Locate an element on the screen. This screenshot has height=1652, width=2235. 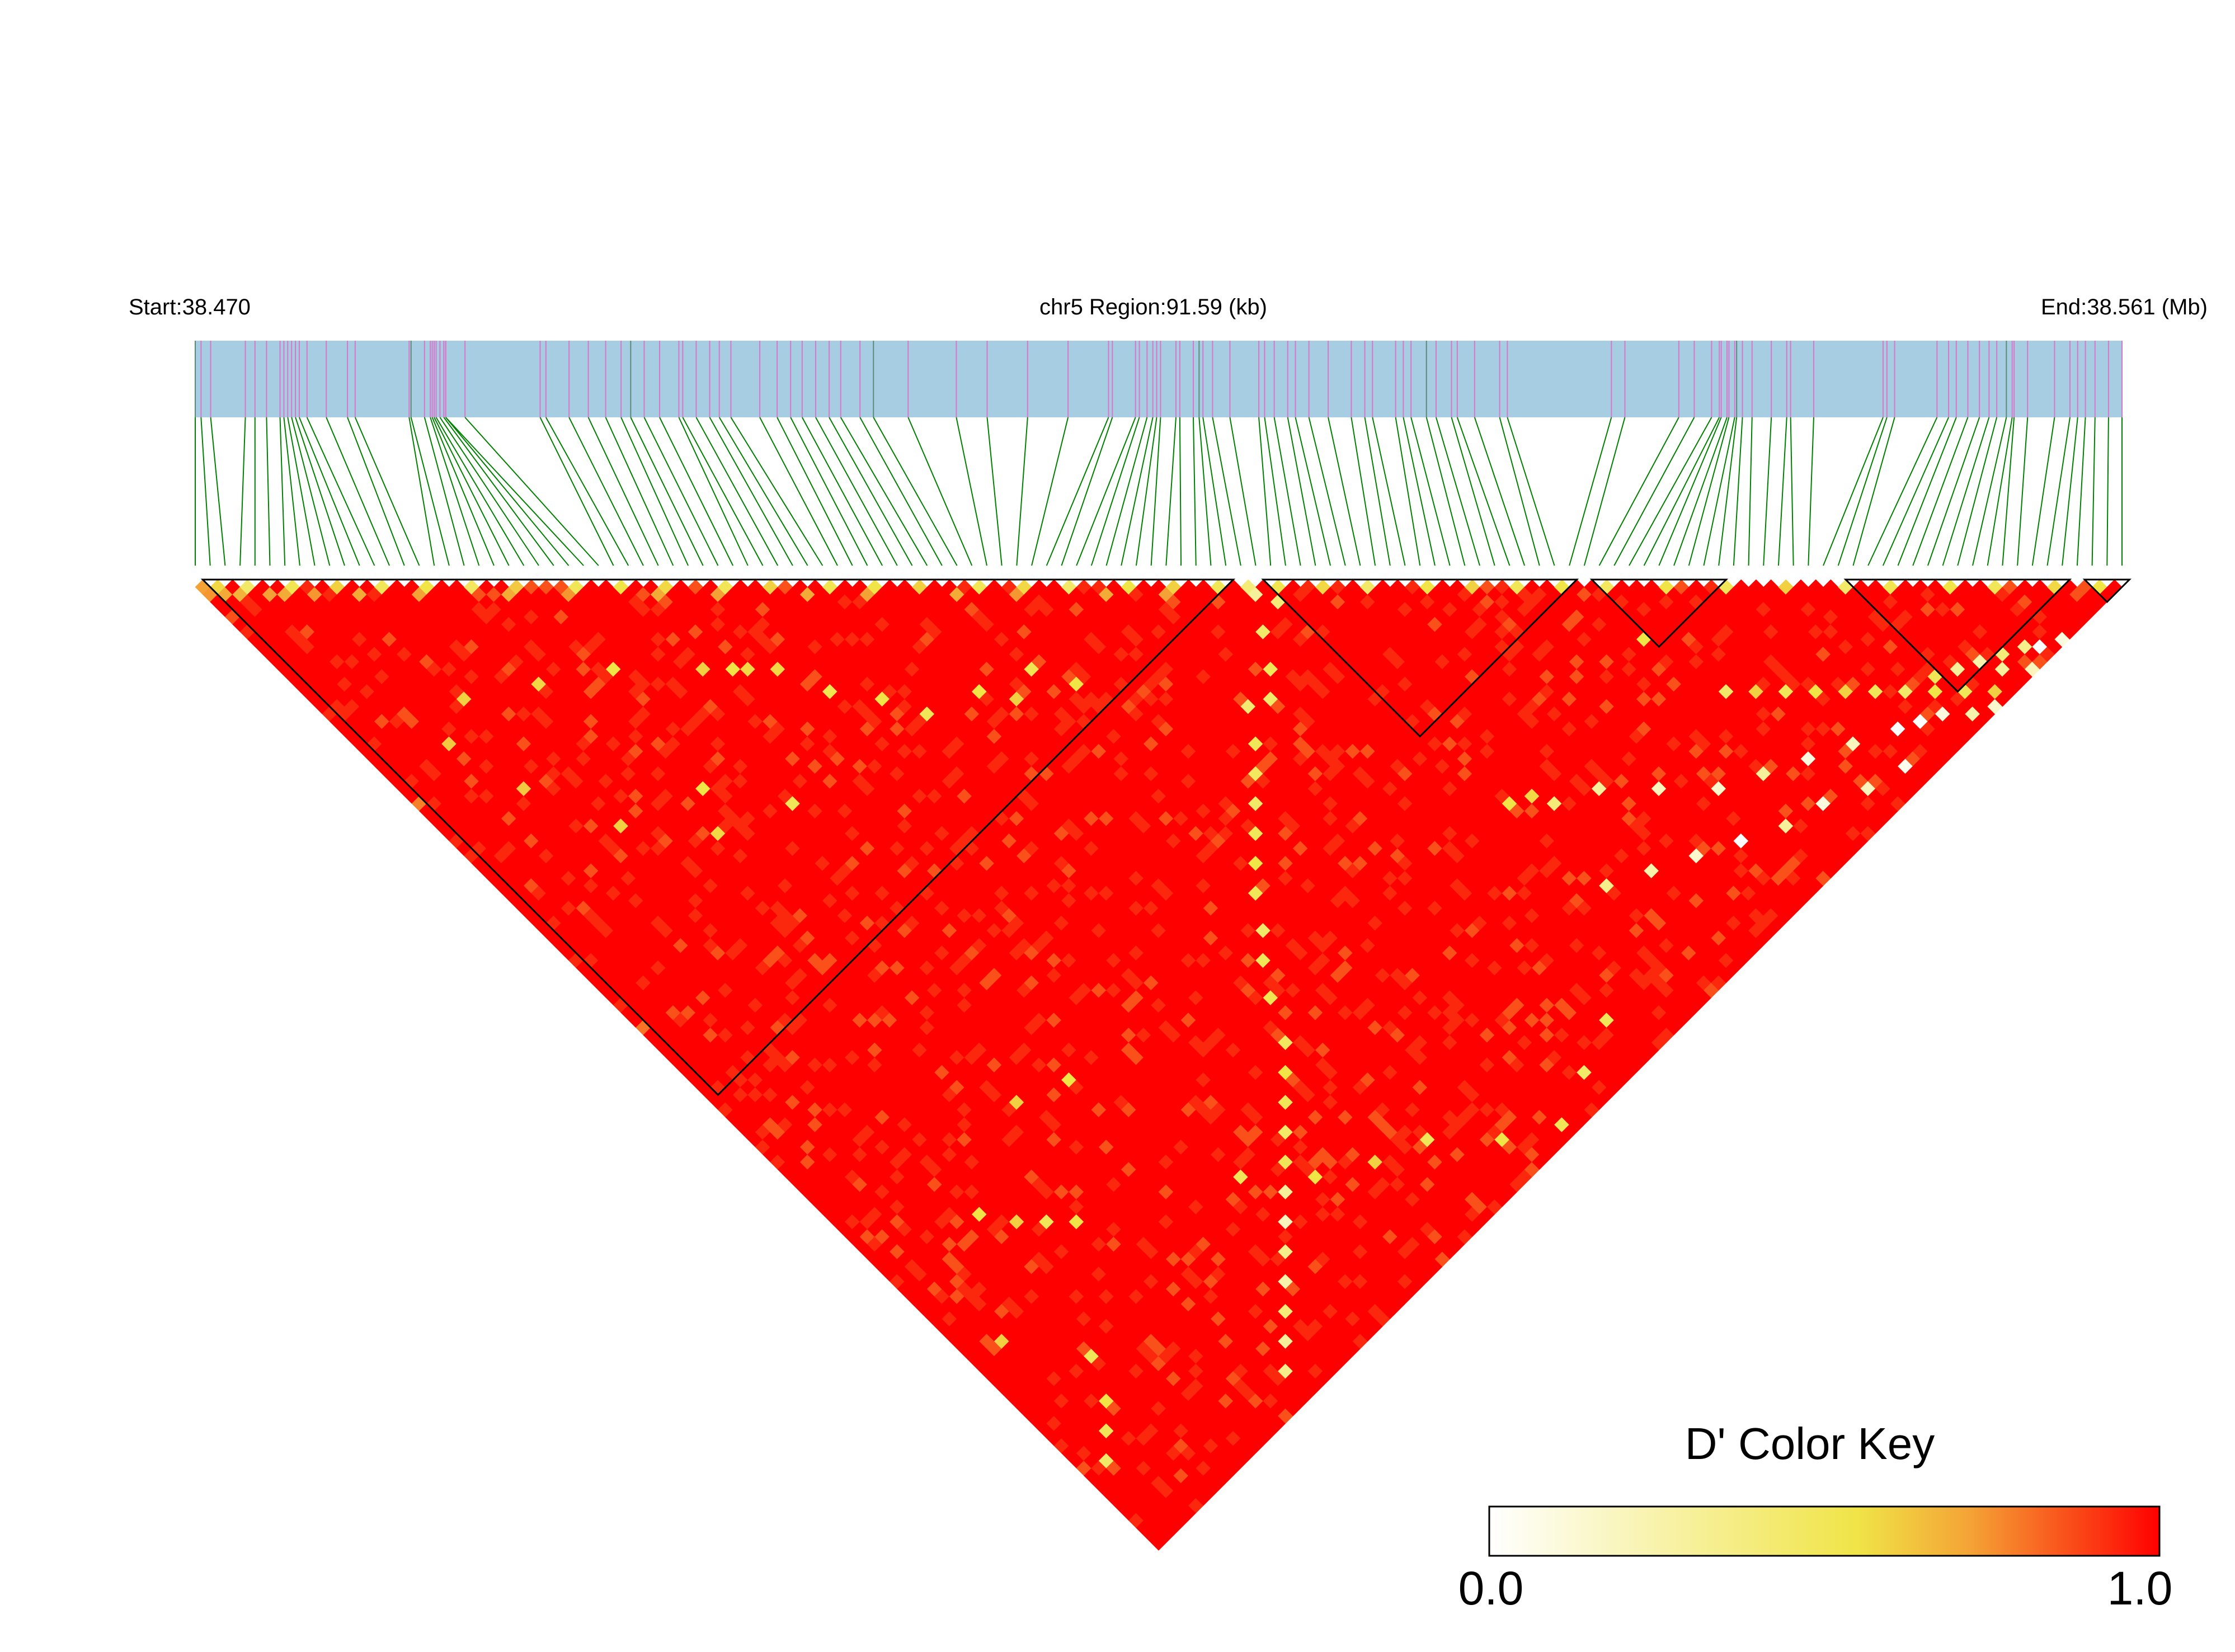
snp-connector-group is located at coordinates (1159, 492).